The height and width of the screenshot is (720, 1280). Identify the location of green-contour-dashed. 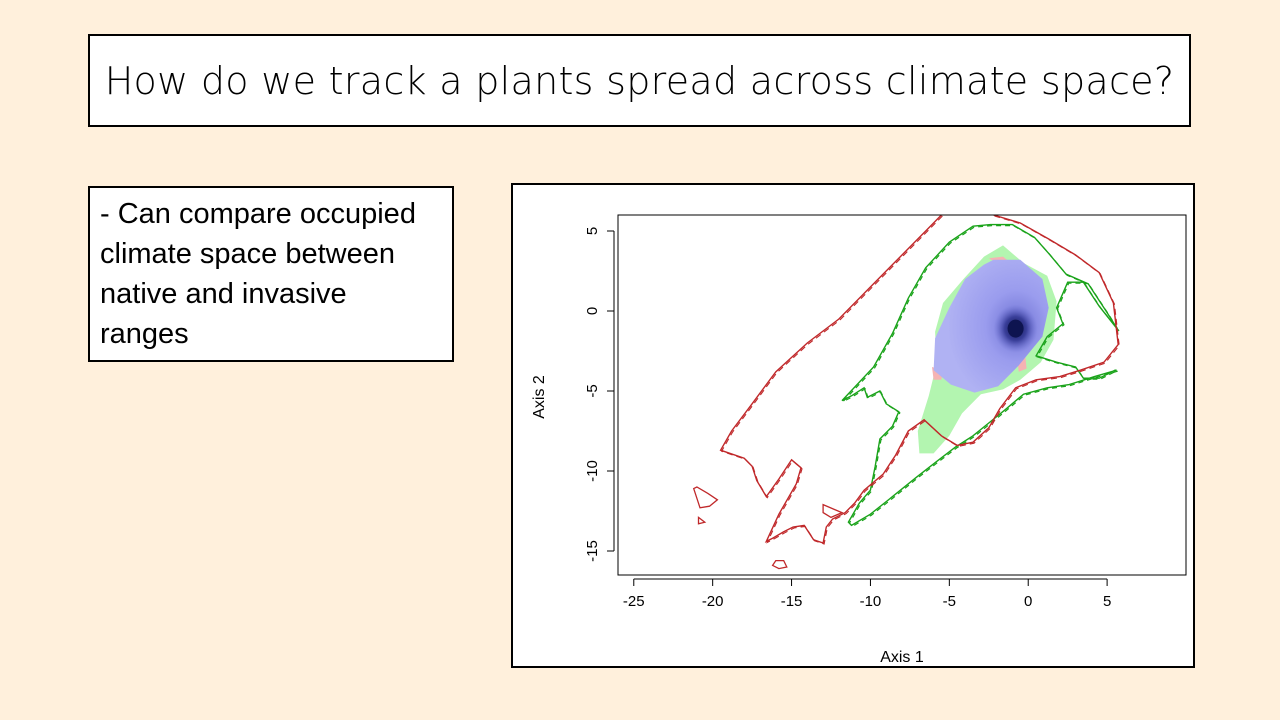
(981, 376).